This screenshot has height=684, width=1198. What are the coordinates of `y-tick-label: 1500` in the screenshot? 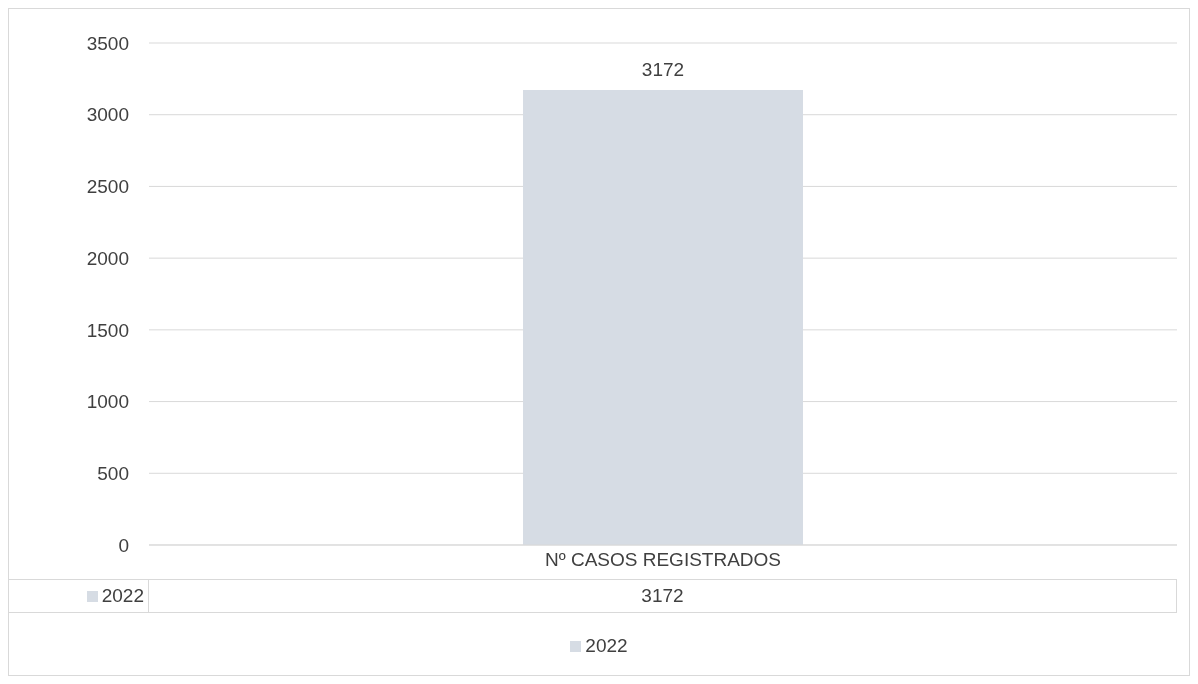 It's located at (107, 330).